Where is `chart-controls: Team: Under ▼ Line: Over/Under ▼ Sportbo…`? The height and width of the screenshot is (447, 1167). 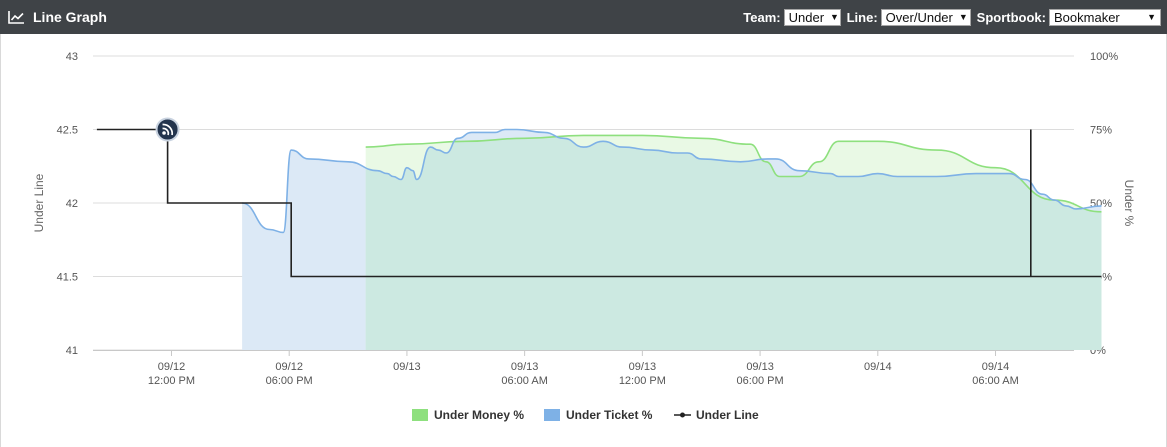
chart-controls: Team: Under ▼ Line: Over/Under ▼ Sportbo… is located at coordinates (949, 17).